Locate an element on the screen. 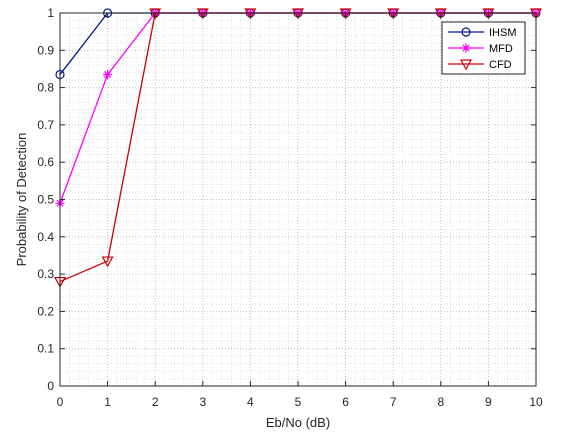  y-tick-label: 0.9 is located at coordinates (45, 50).